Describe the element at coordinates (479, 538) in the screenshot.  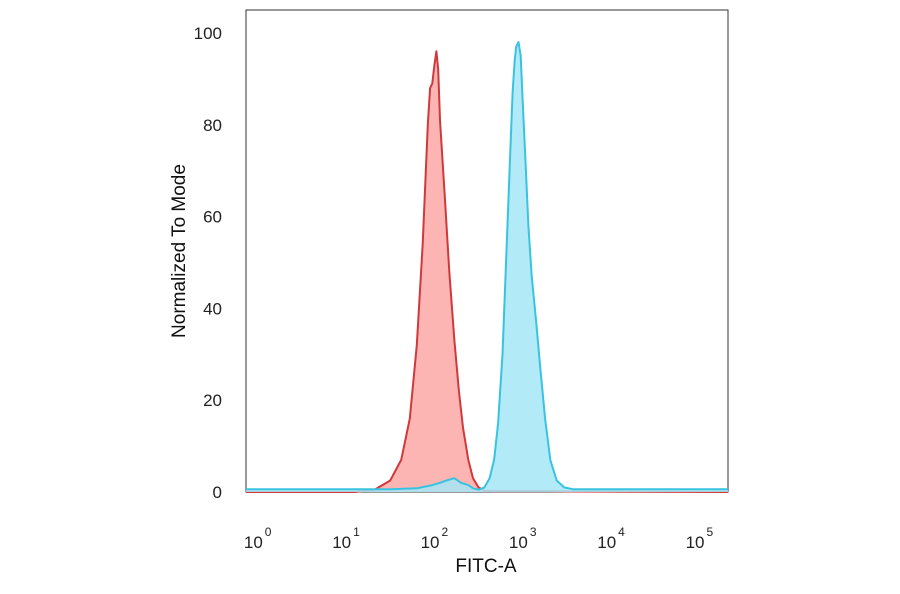
I see `x-tick-labels: 10⁰ 10¹ 10² 10³ 10⁴ 10⁵` at that location.